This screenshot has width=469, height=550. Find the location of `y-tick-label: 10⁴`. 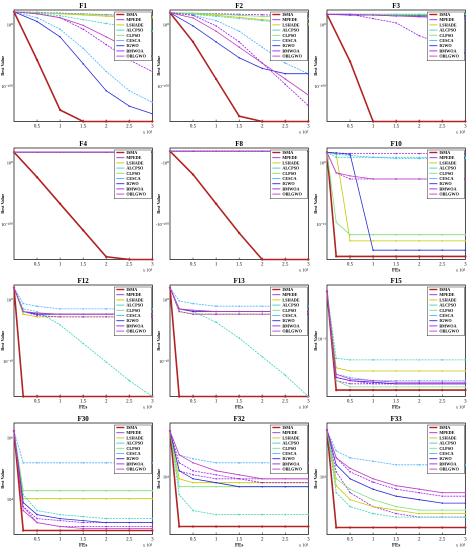

y-tick-label: 10⁴ is located at coordinates (10, 499).